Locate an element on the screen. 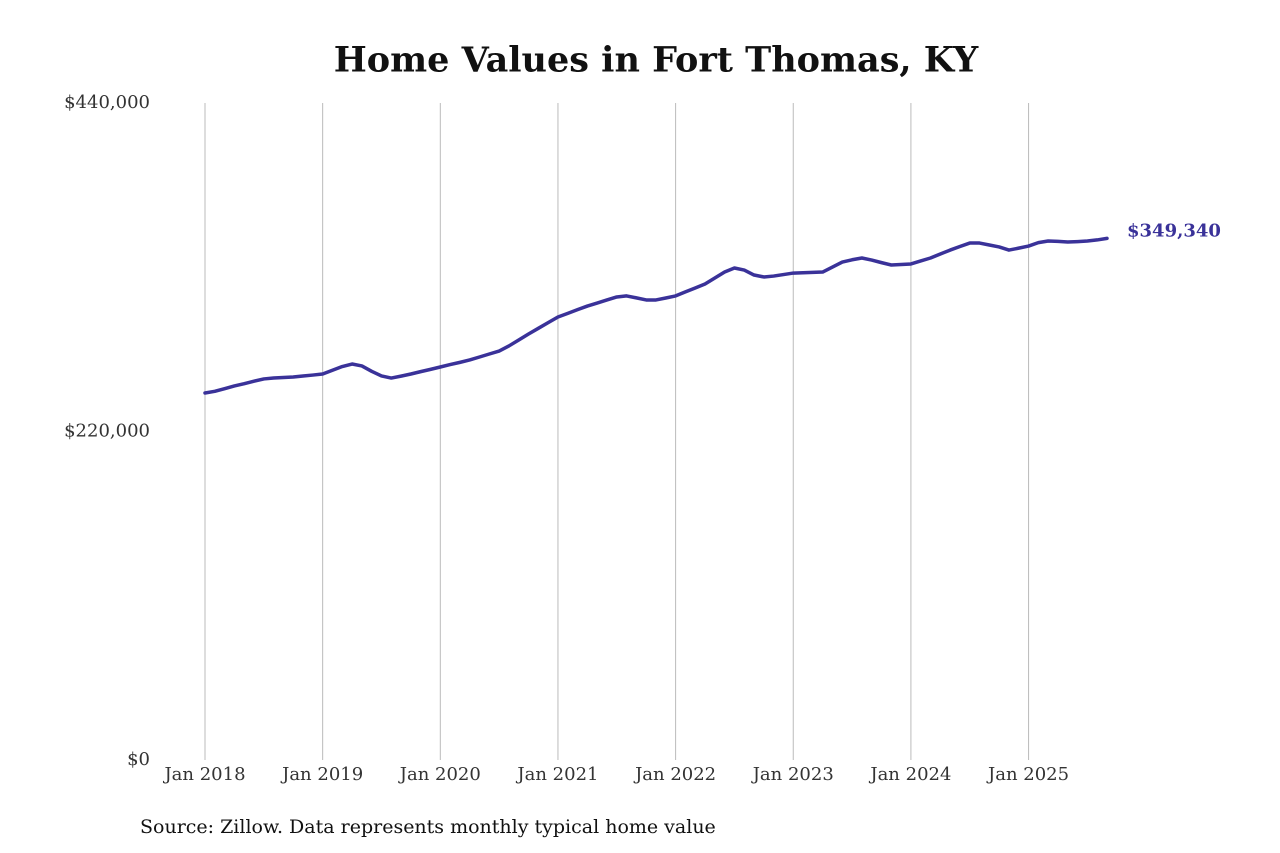 The image size is (1280, 853). x-tick-label: Jan 2022 is located at coordinates (674, 774).